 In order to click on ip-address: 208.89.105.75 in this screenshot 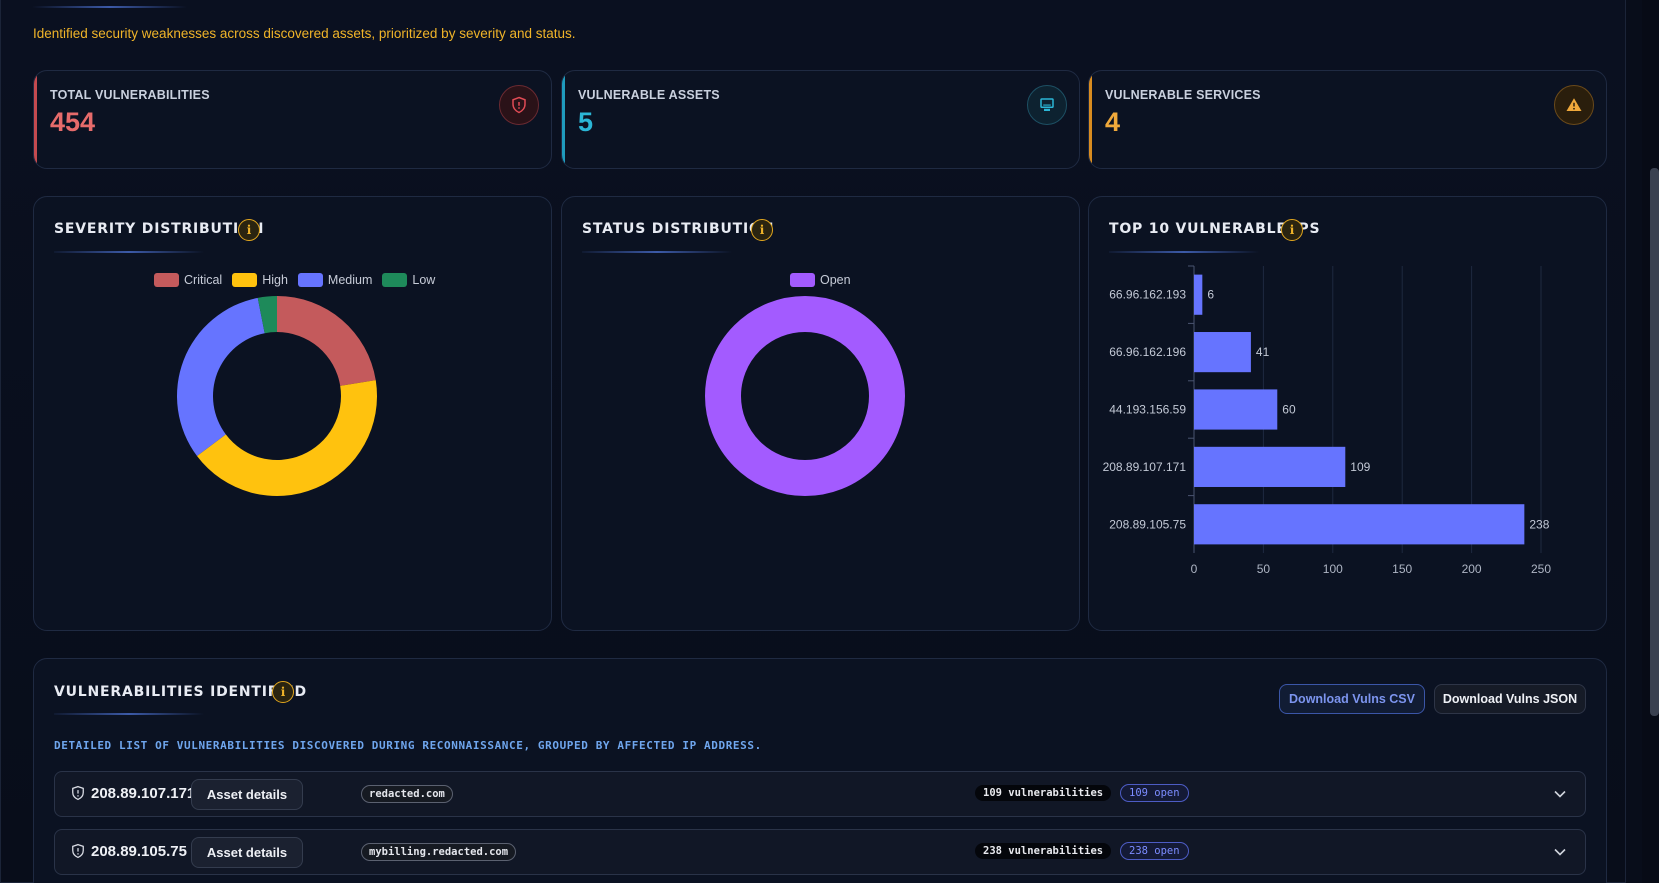, I will do `click(139, 851)`.